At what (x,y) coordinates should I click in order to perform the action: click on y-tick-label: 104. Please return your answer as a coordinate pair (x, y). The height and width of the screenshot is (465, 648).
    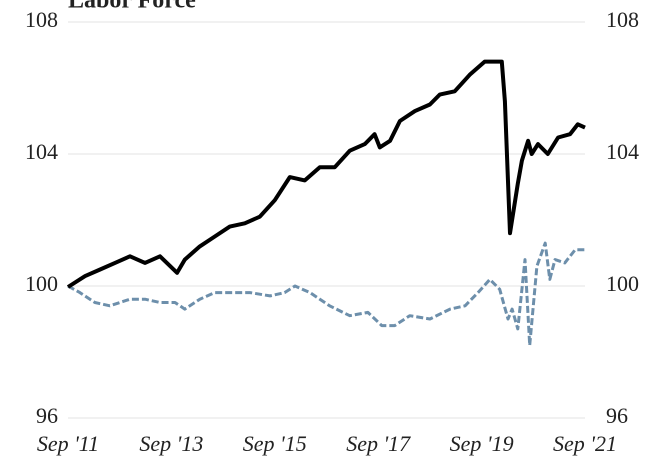
    Looking at the image, I should click on (41, 151).